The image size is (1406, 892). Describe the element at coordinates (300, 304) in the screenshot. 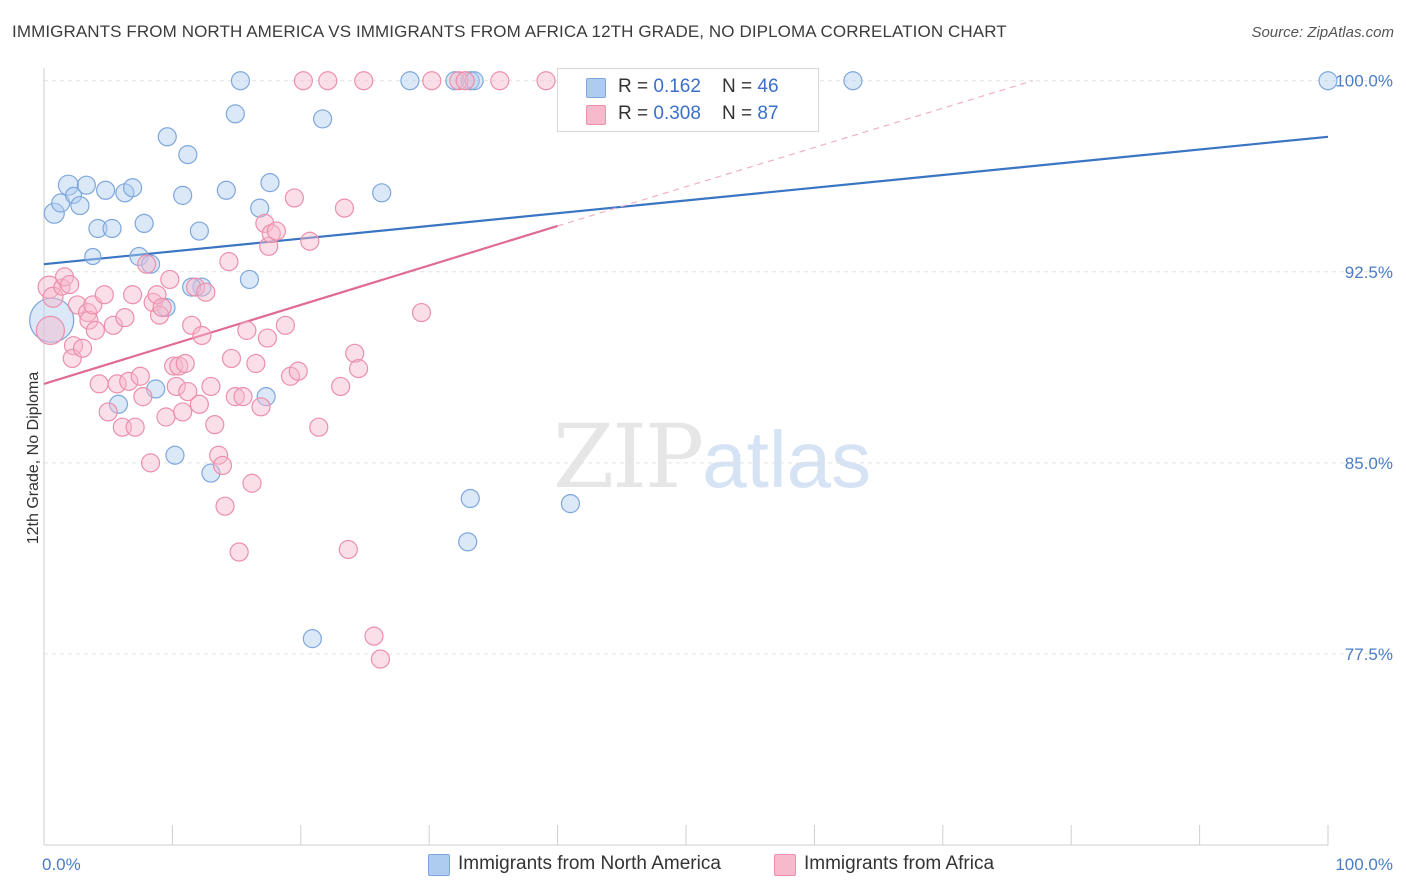

I see `trend-africa` at that location.